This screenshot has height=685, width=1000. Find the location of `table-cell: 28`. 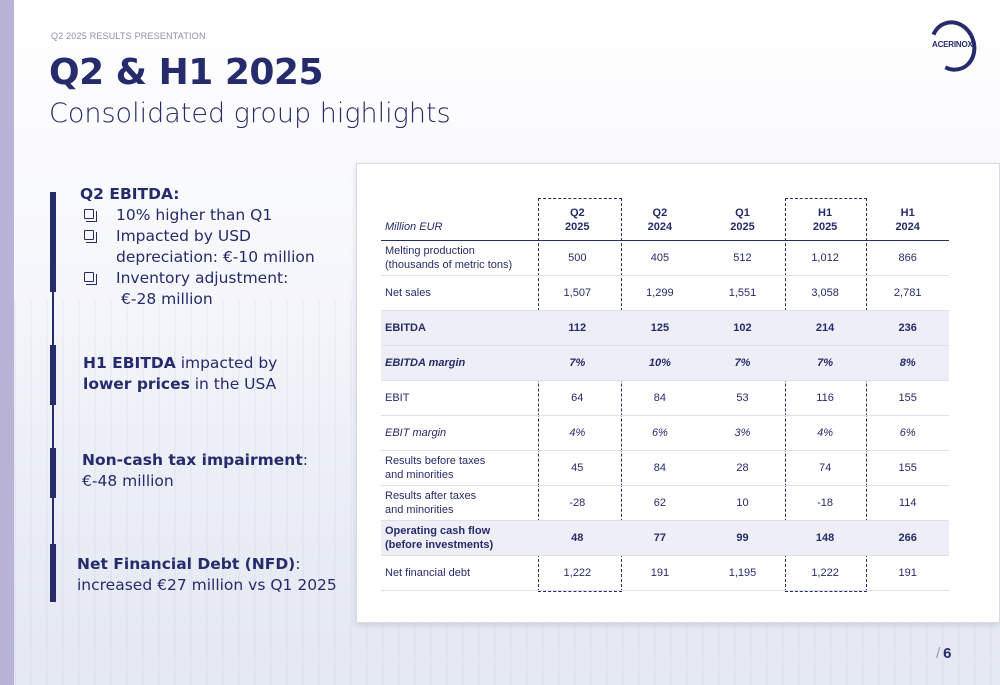

table-cell: 28 is located at coordinates (742, 468).